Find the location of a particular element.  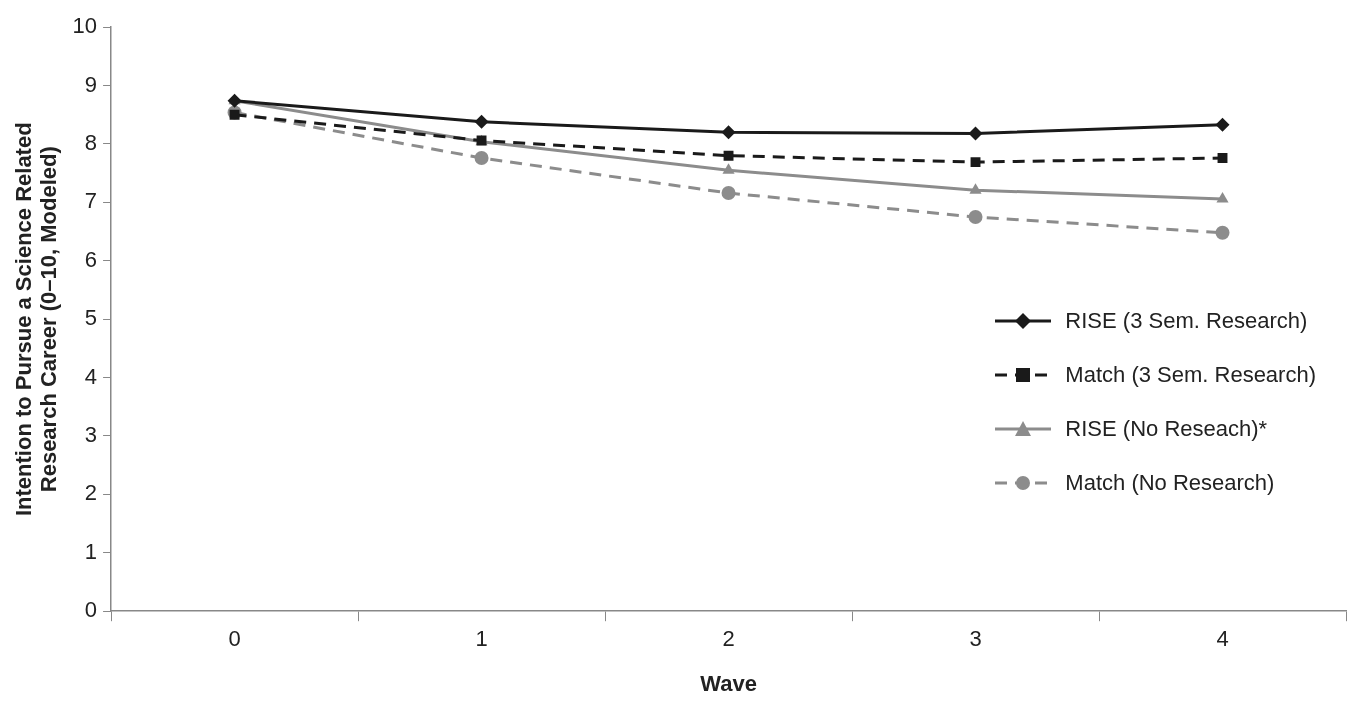

y-tick-label: 5 is located at coordinates (91, 318).